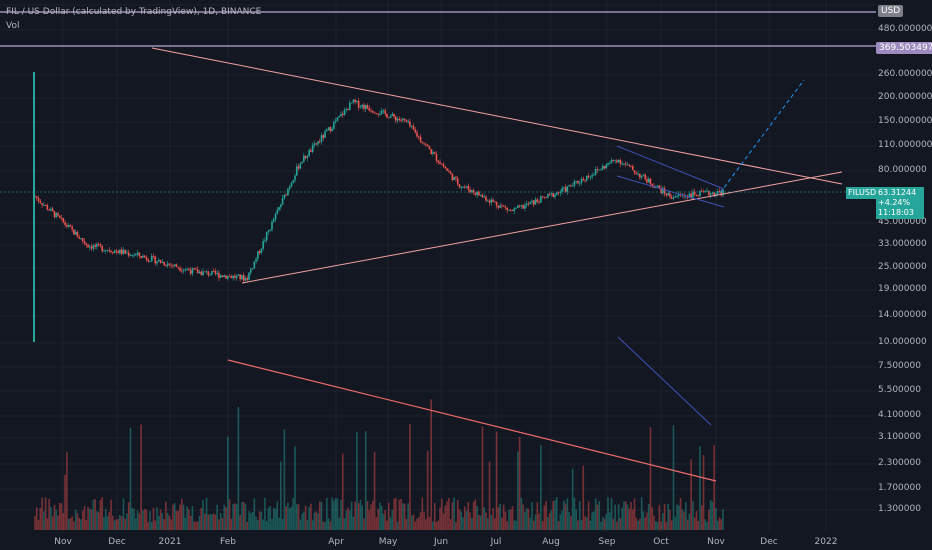 Image resolution: width=932 pixels, height=550 pixels. What do you see at coordinates (899, 437) in the screenshot?
I see `price-tick-label: 3.100000` at bounding box center [899, 437].